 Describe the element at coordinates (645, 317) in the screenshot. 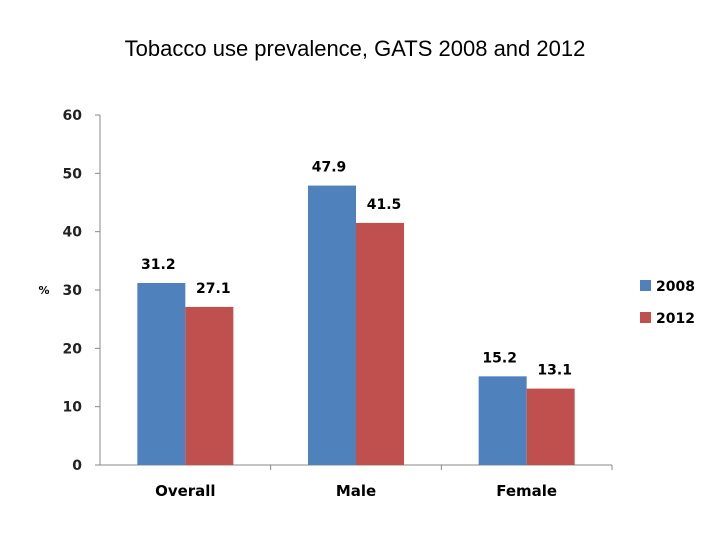

I see `legend-swatch-2012` at that location.